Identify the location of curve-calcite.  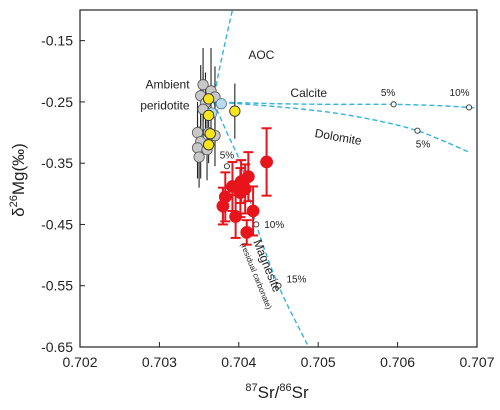
(345, 105).